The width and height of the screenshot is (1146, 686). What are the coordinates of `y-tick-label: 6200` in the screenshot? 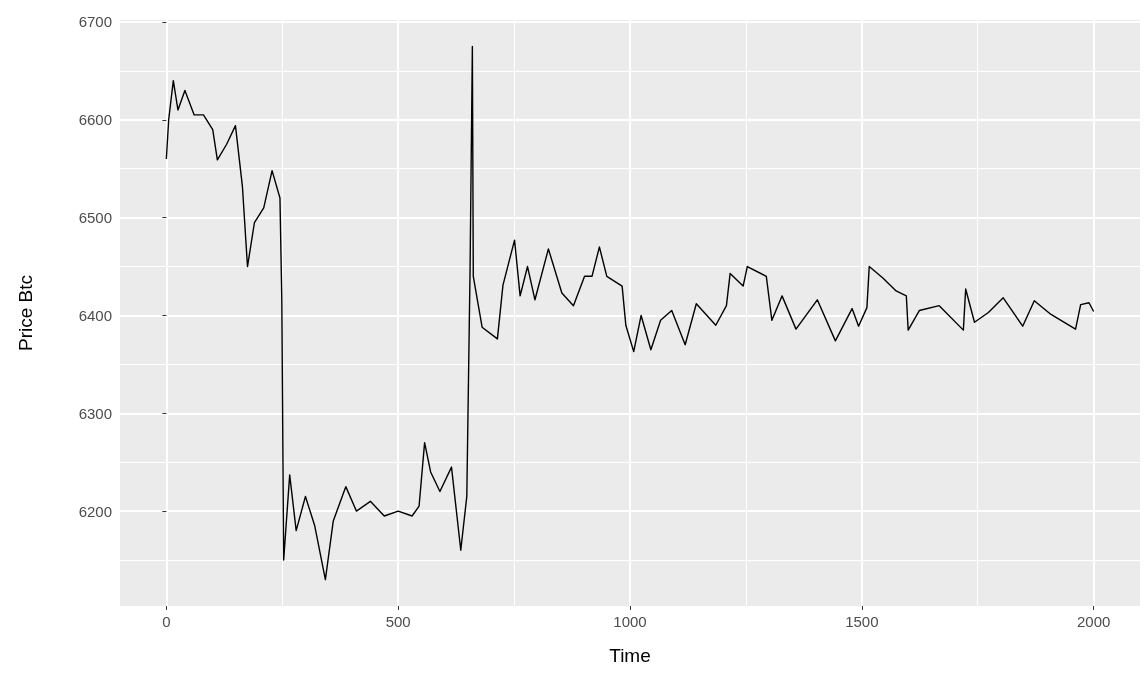 It's located at (95, 511).